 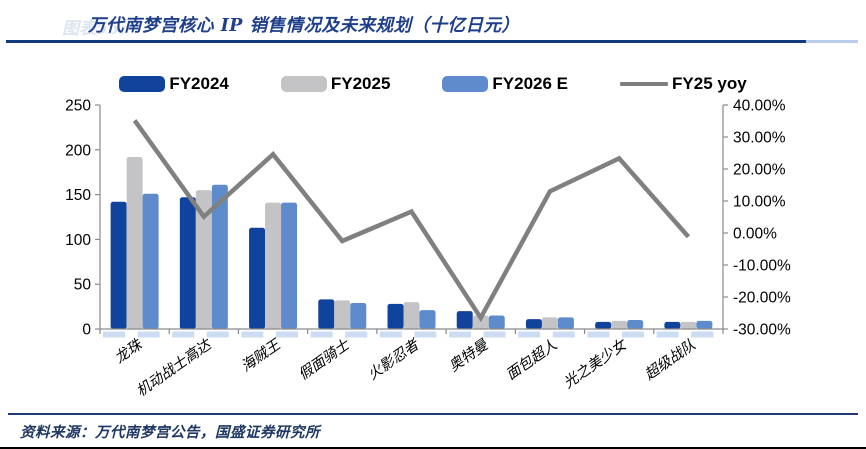 What do you see at coordinates (118, 265) in the screenshot?
I see `bar-FY2024-龙珠` at bounding box center [118, 265].